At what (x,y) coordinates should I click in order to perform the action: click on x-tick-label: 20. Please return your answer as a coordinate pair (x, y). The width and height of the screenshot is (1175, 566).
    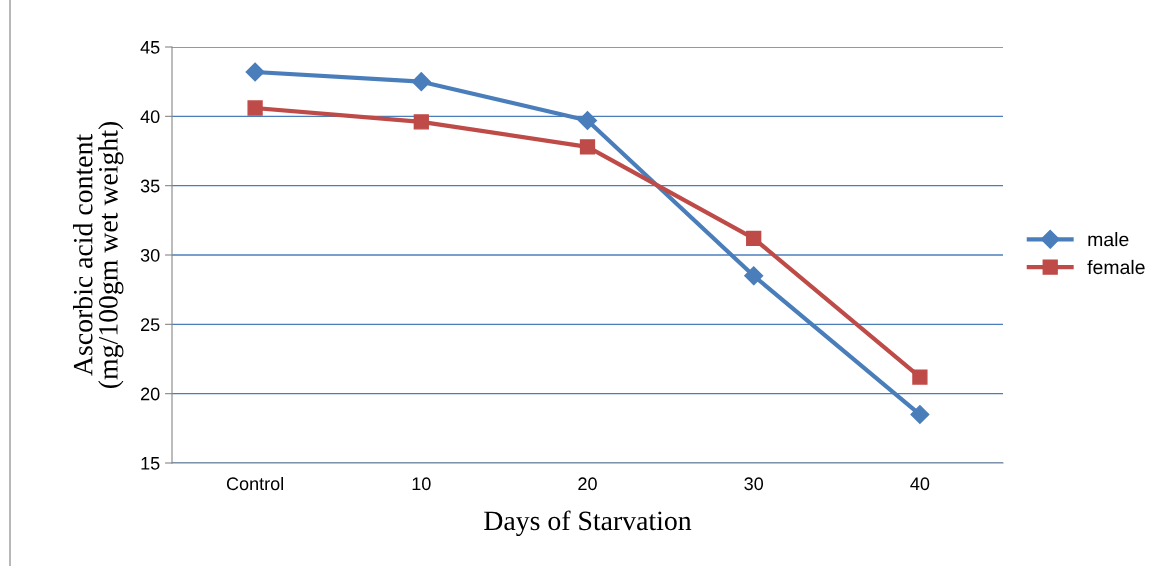
    Looking at the image, I should click on (587, 484).